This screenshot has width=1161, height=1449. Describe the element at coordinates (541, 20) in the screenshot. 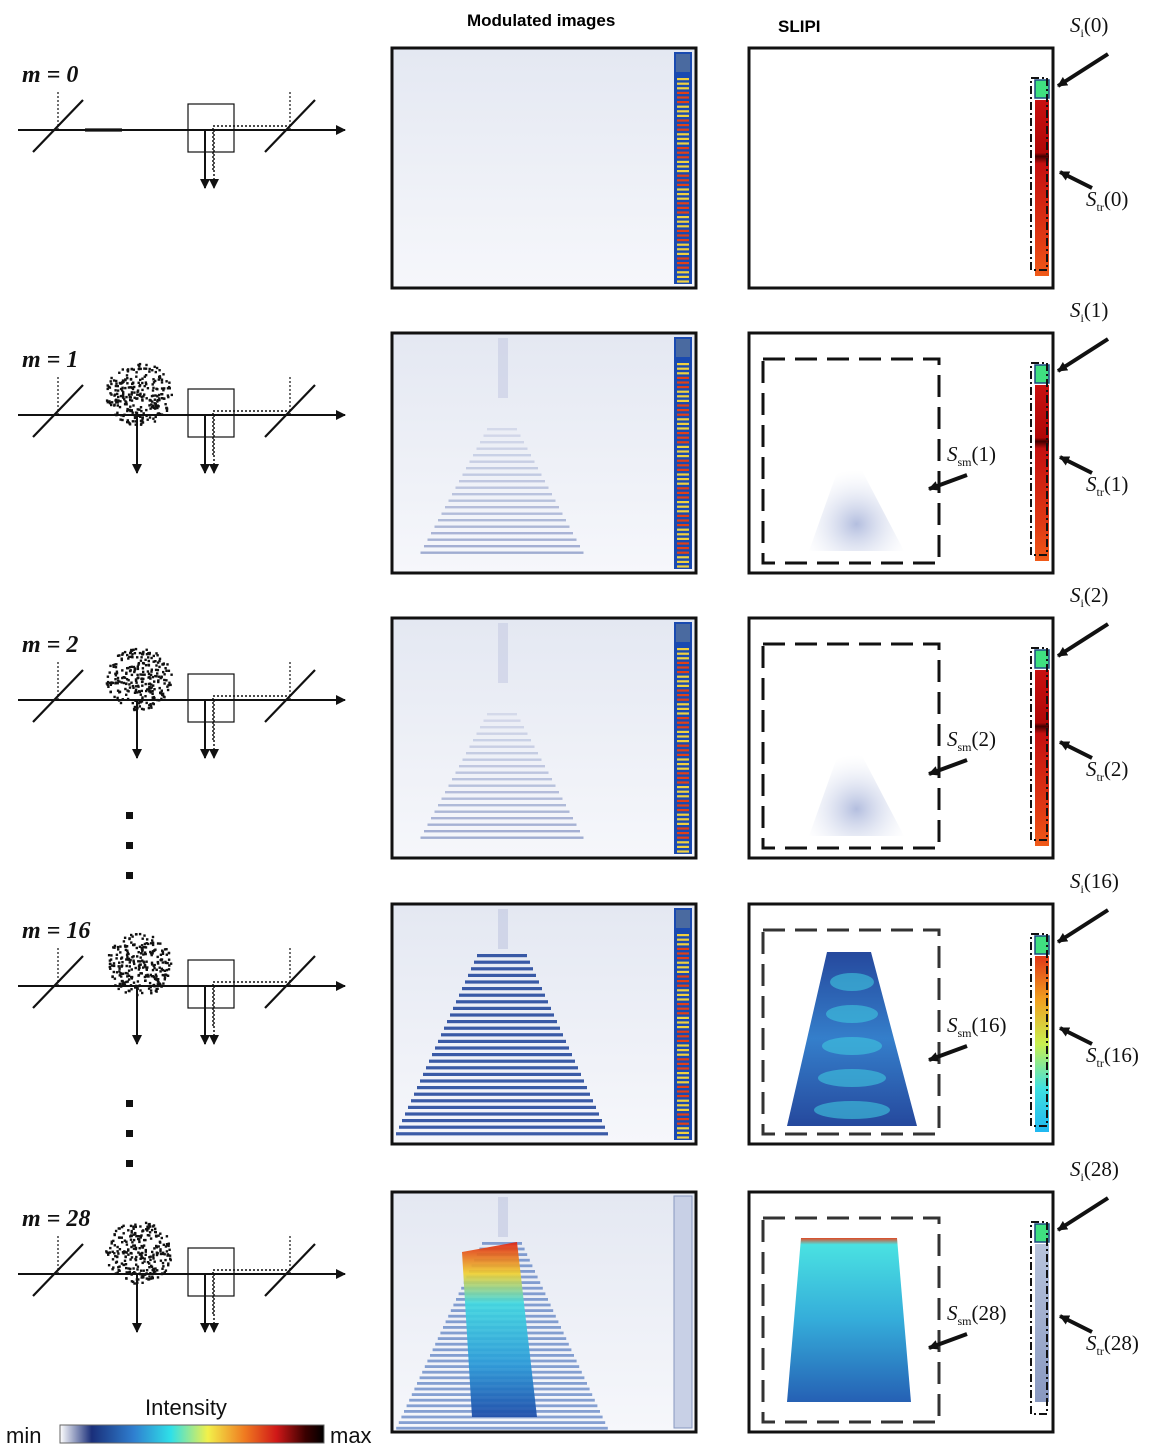

I see `header-modulated-images: Modulated images` at that location.